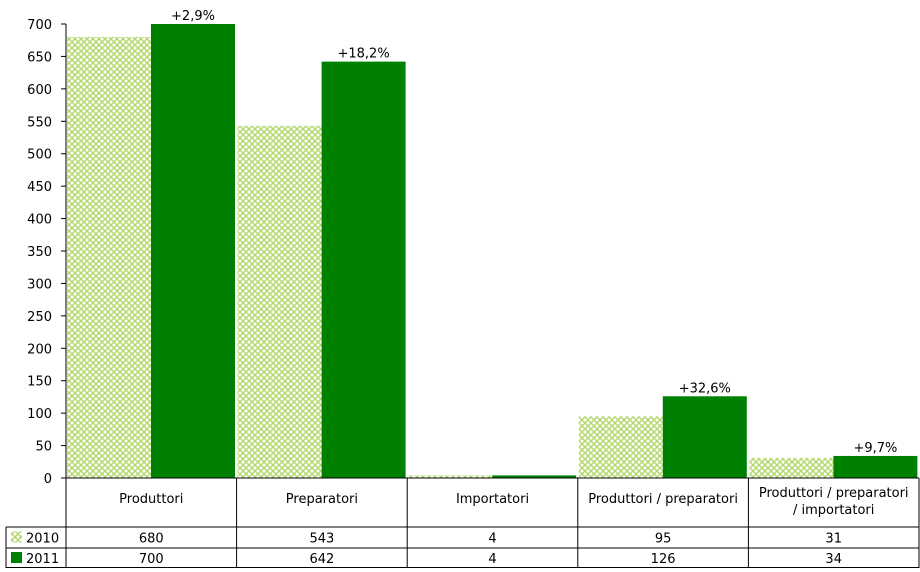 The width and height of the screenshot is (920, 572). I want to click on y-tick-label: 100, so click(39, 414).